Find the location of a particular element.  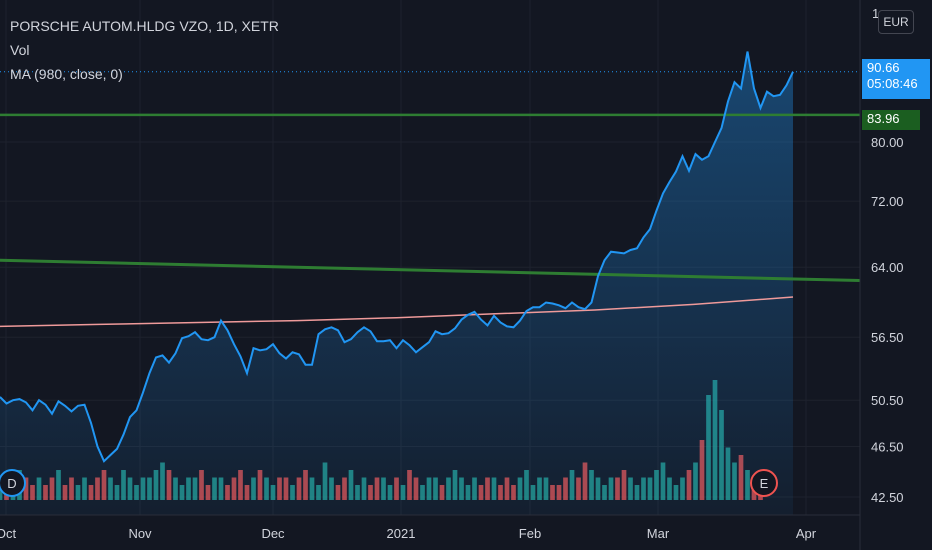

y-tick-label: 46.50 is located at coordinates (887, 447).